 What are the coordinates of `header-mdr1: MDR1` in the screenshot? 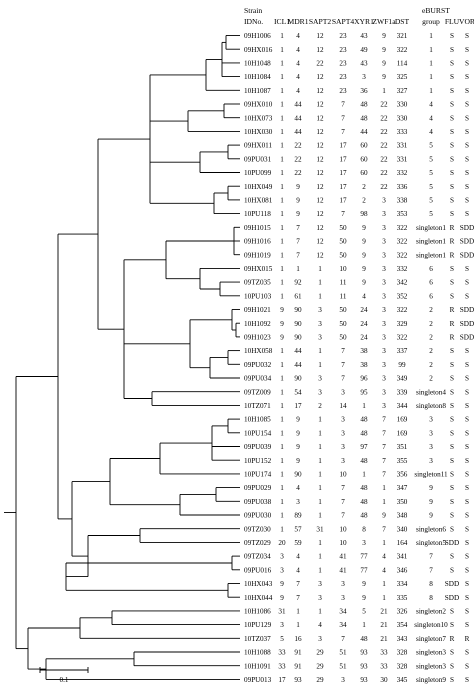 It's located at (297, 21).